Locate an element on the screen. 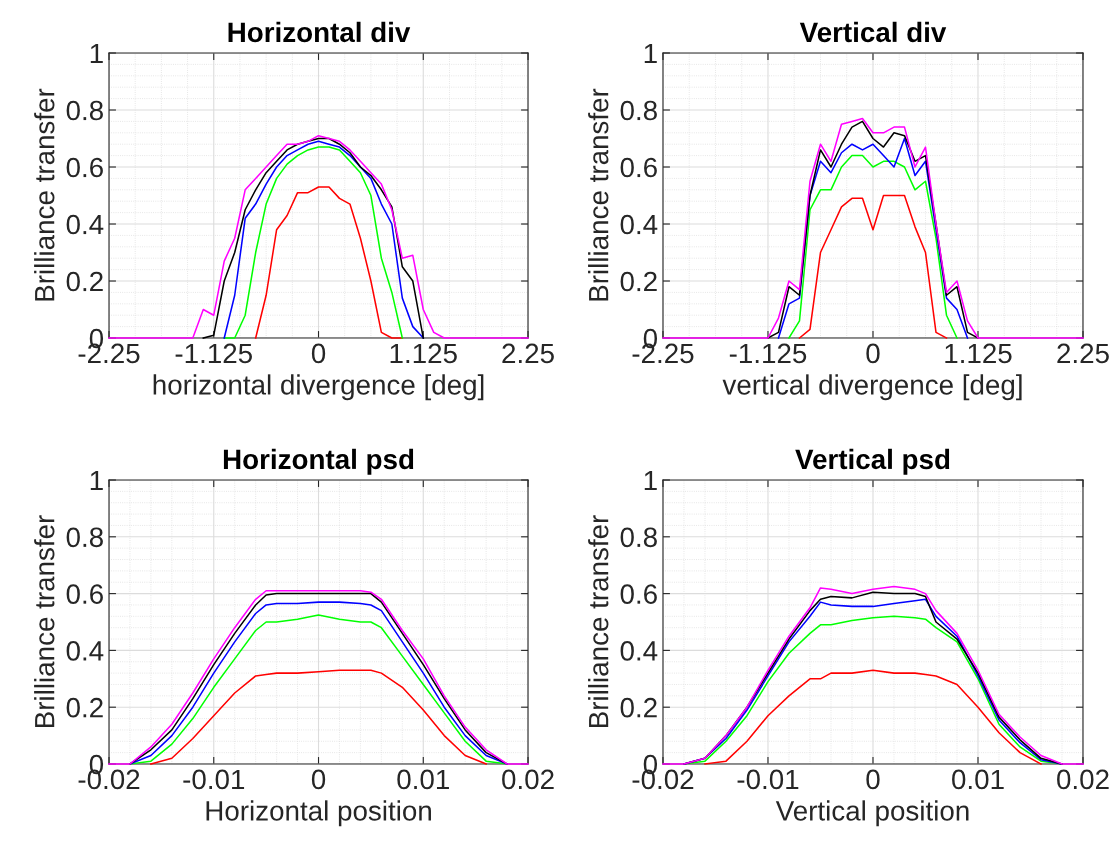 Image resolution: width=1118 pixels, height=859 pixels. chart-title: Horizontal psd is located at coordinates (318, 461).